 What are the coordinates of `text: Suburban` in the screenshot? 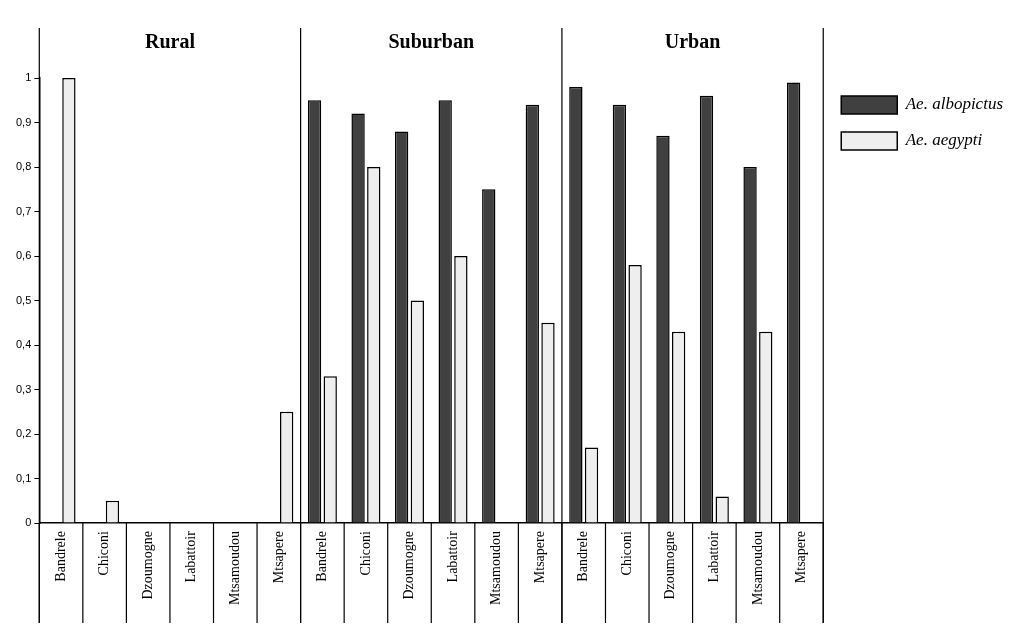 It's located at (431, 41).